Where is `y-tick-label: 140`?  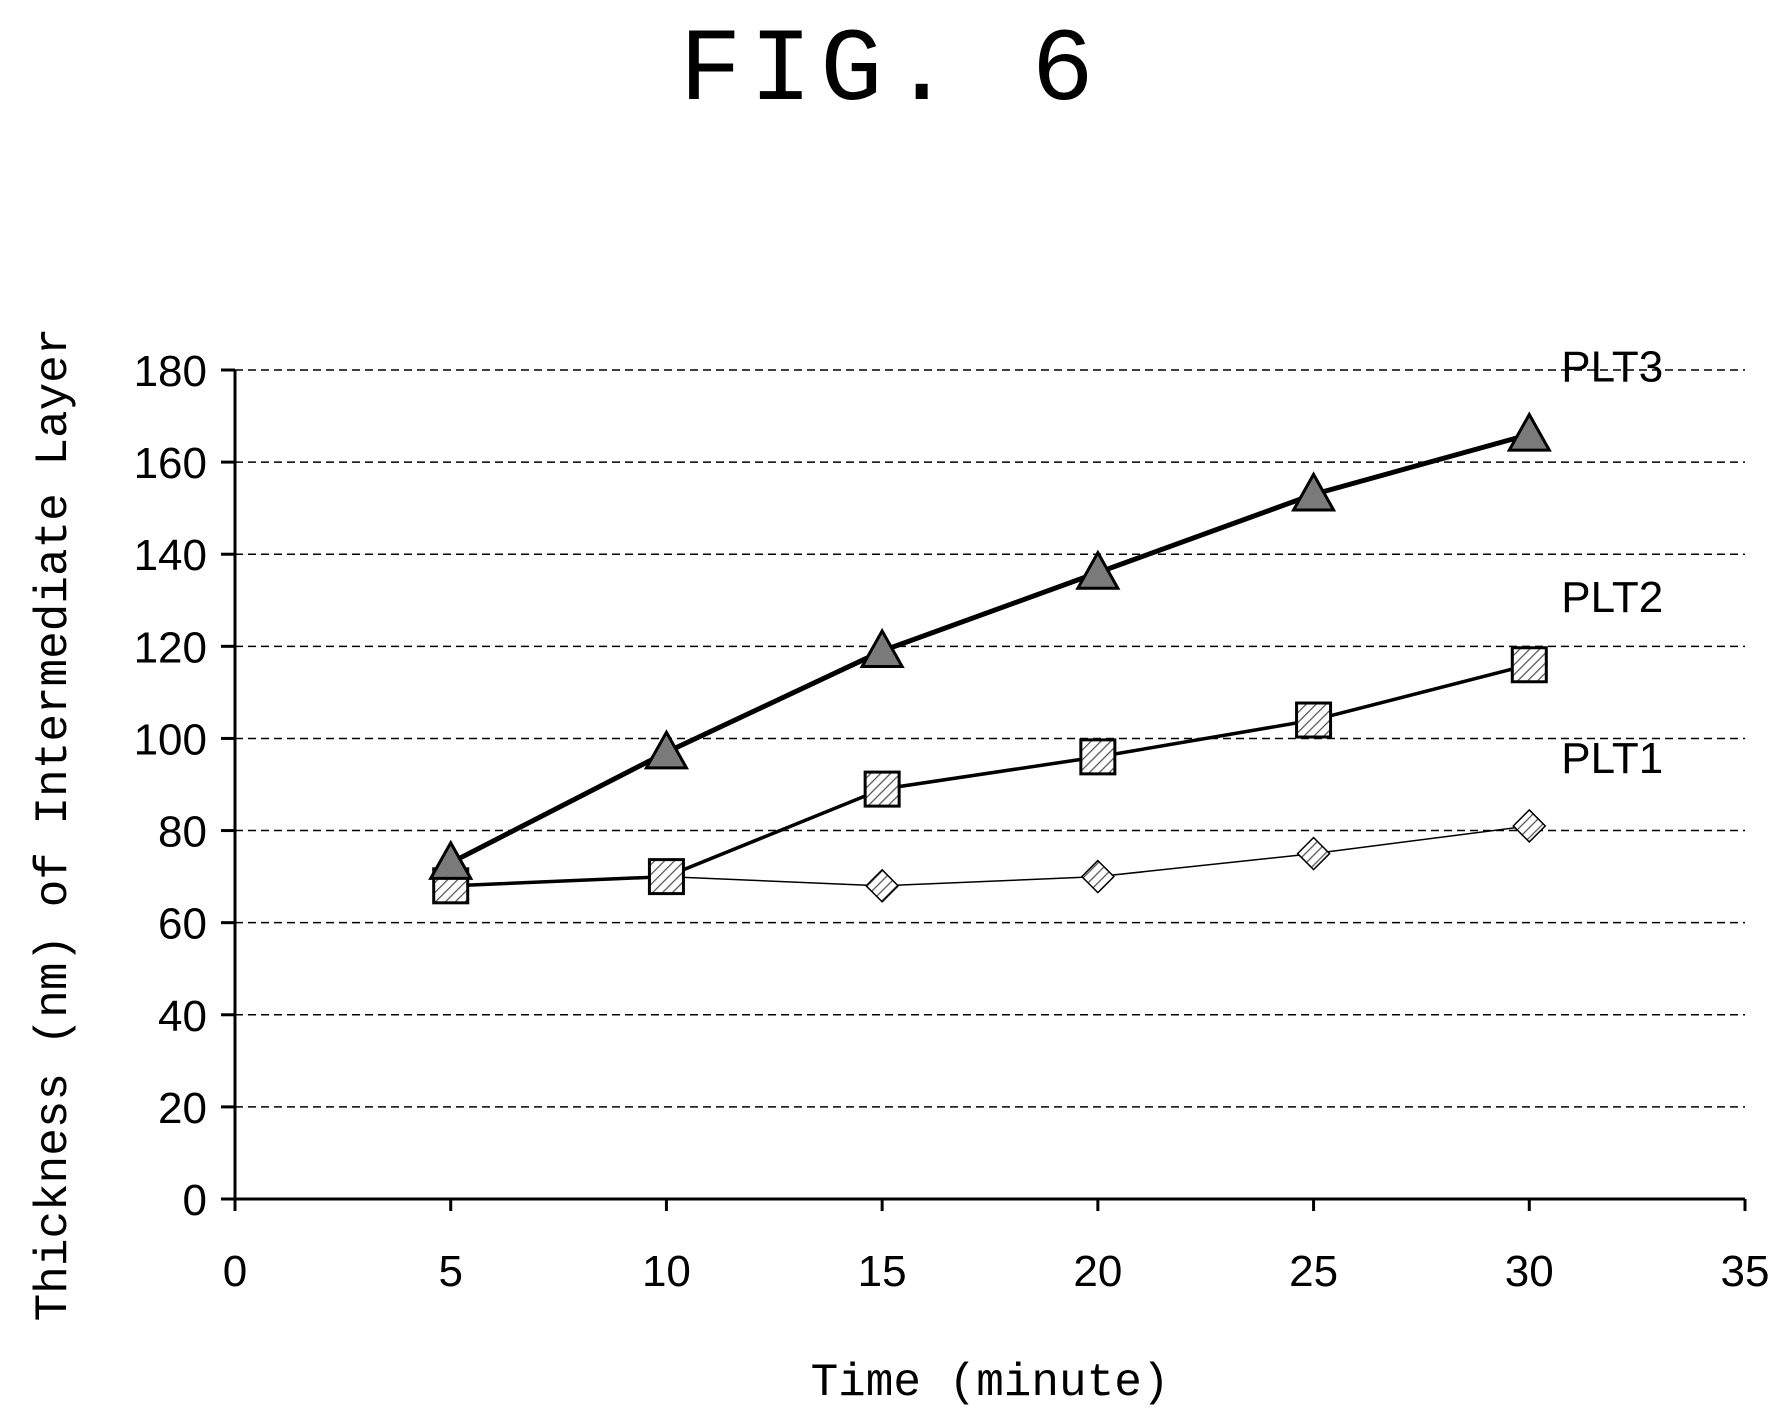 y-tick-label: 140 is located at coordinates (170, 555).